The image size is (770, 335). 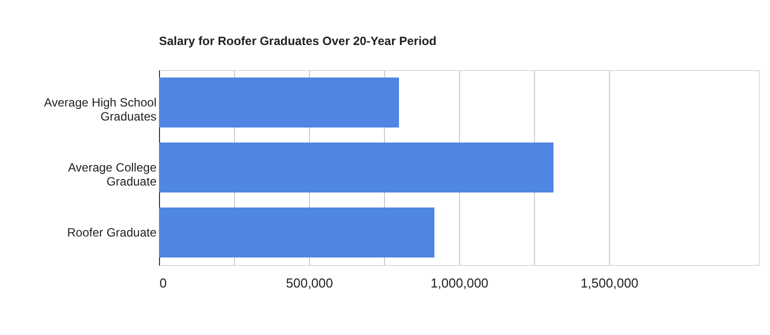 I want to click on x-tick-label: 1,500,000, so click(x=609, y=283).